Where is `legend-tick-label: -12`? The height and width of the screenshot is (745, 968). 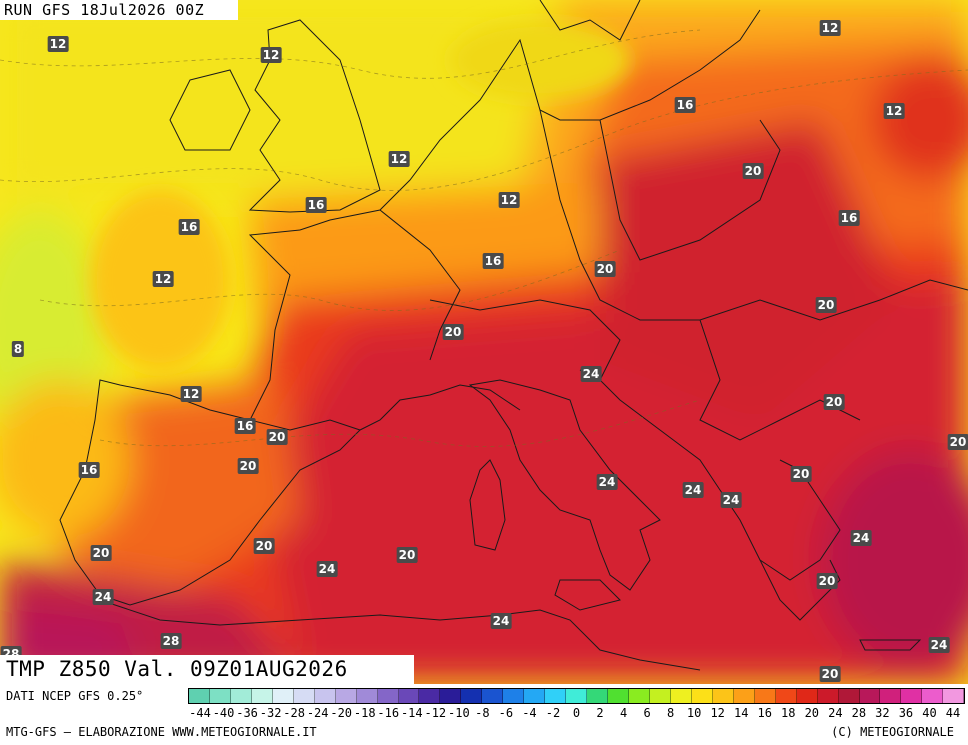
legend-tick-label: -12 is located at coordinates (435, 713).